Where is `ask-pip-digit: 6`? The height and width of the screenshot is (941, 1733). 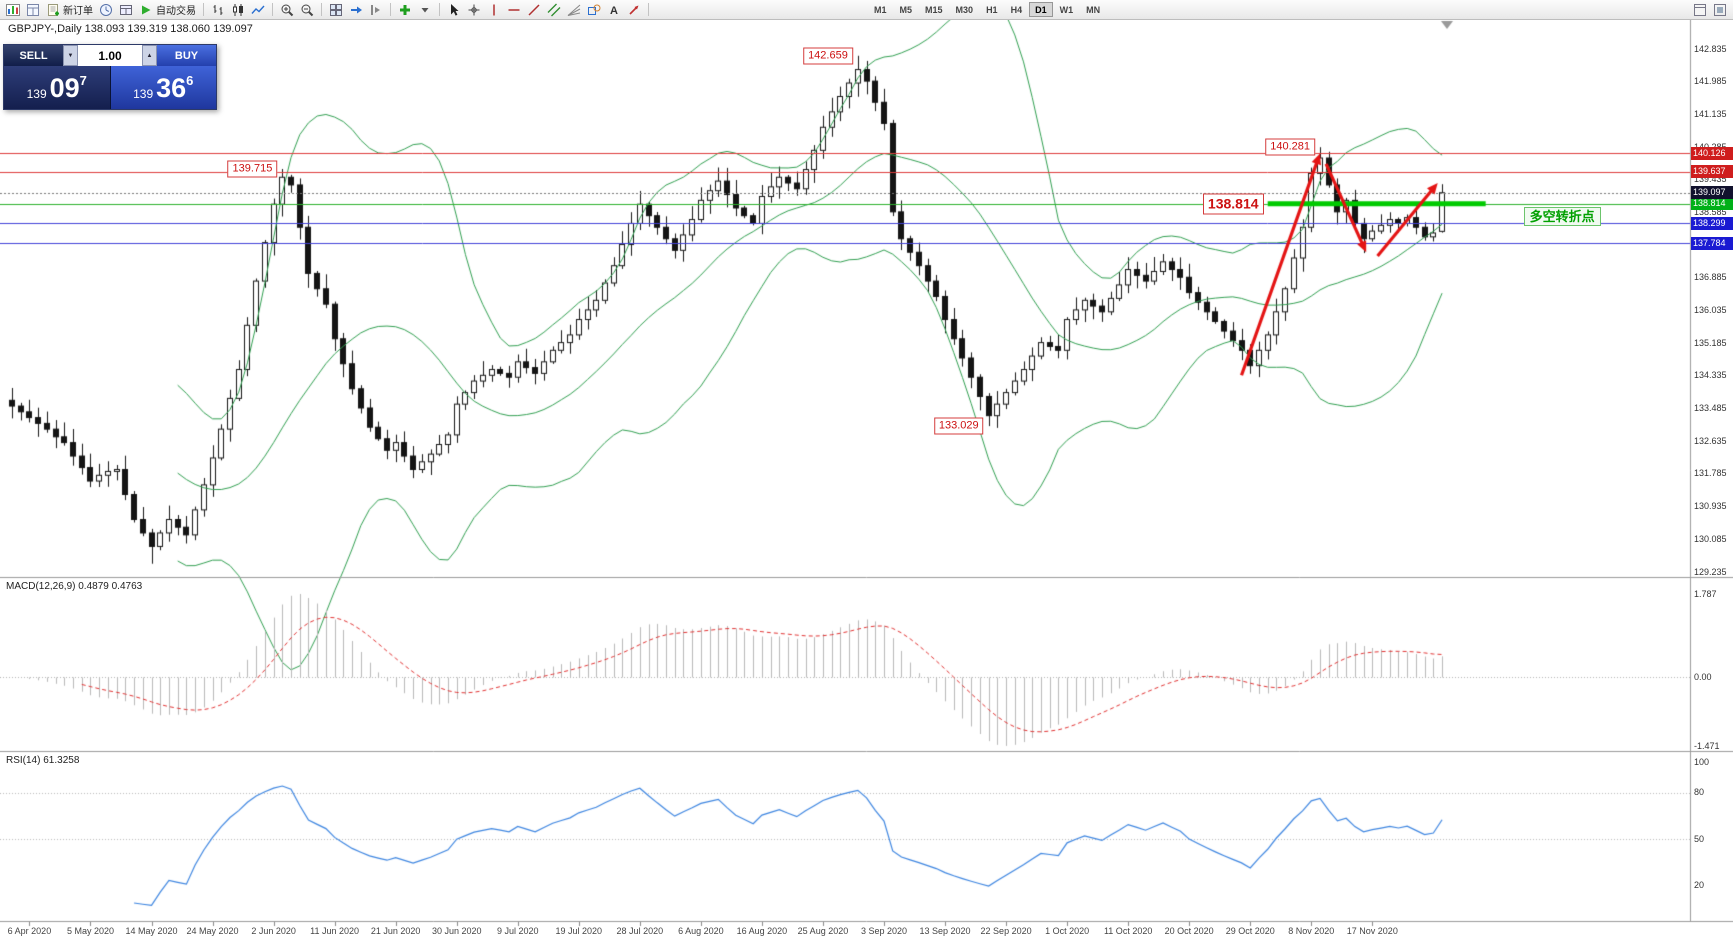 ask-pip-digit: 6 is located at coordinates (190, 80).